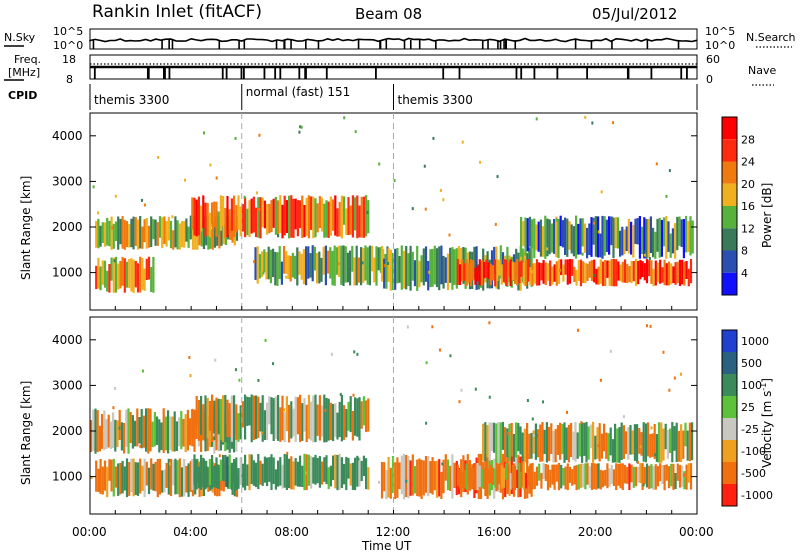  Describe the element at coordinates (390, 69) in the screenshot. I see `freq-panel: Freq. [MHz] 18 8 60 0 Nave` at that location.